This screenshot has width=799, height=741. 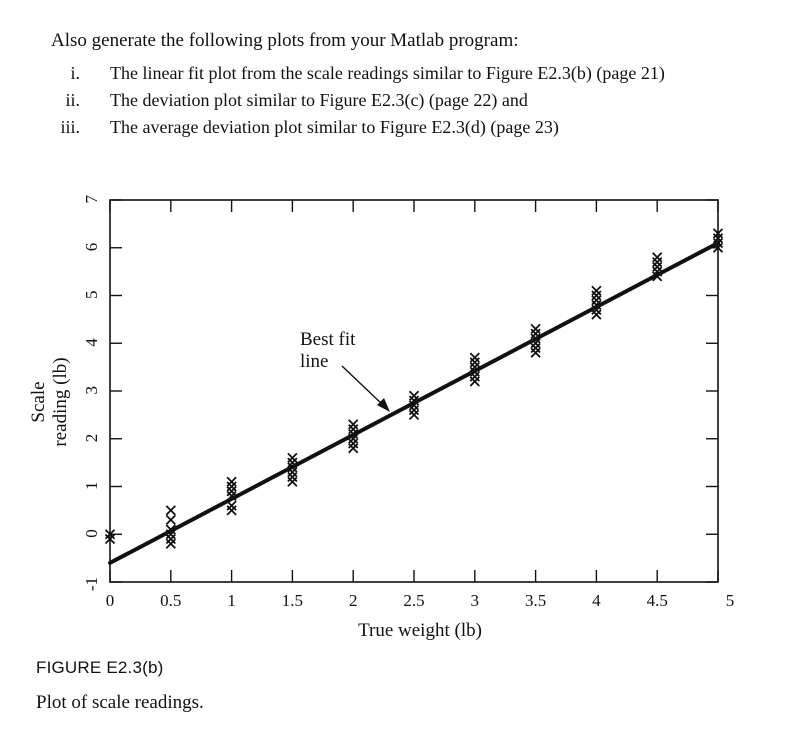 I want to click on y-tick-label: 0, so click(x=91, y=533).